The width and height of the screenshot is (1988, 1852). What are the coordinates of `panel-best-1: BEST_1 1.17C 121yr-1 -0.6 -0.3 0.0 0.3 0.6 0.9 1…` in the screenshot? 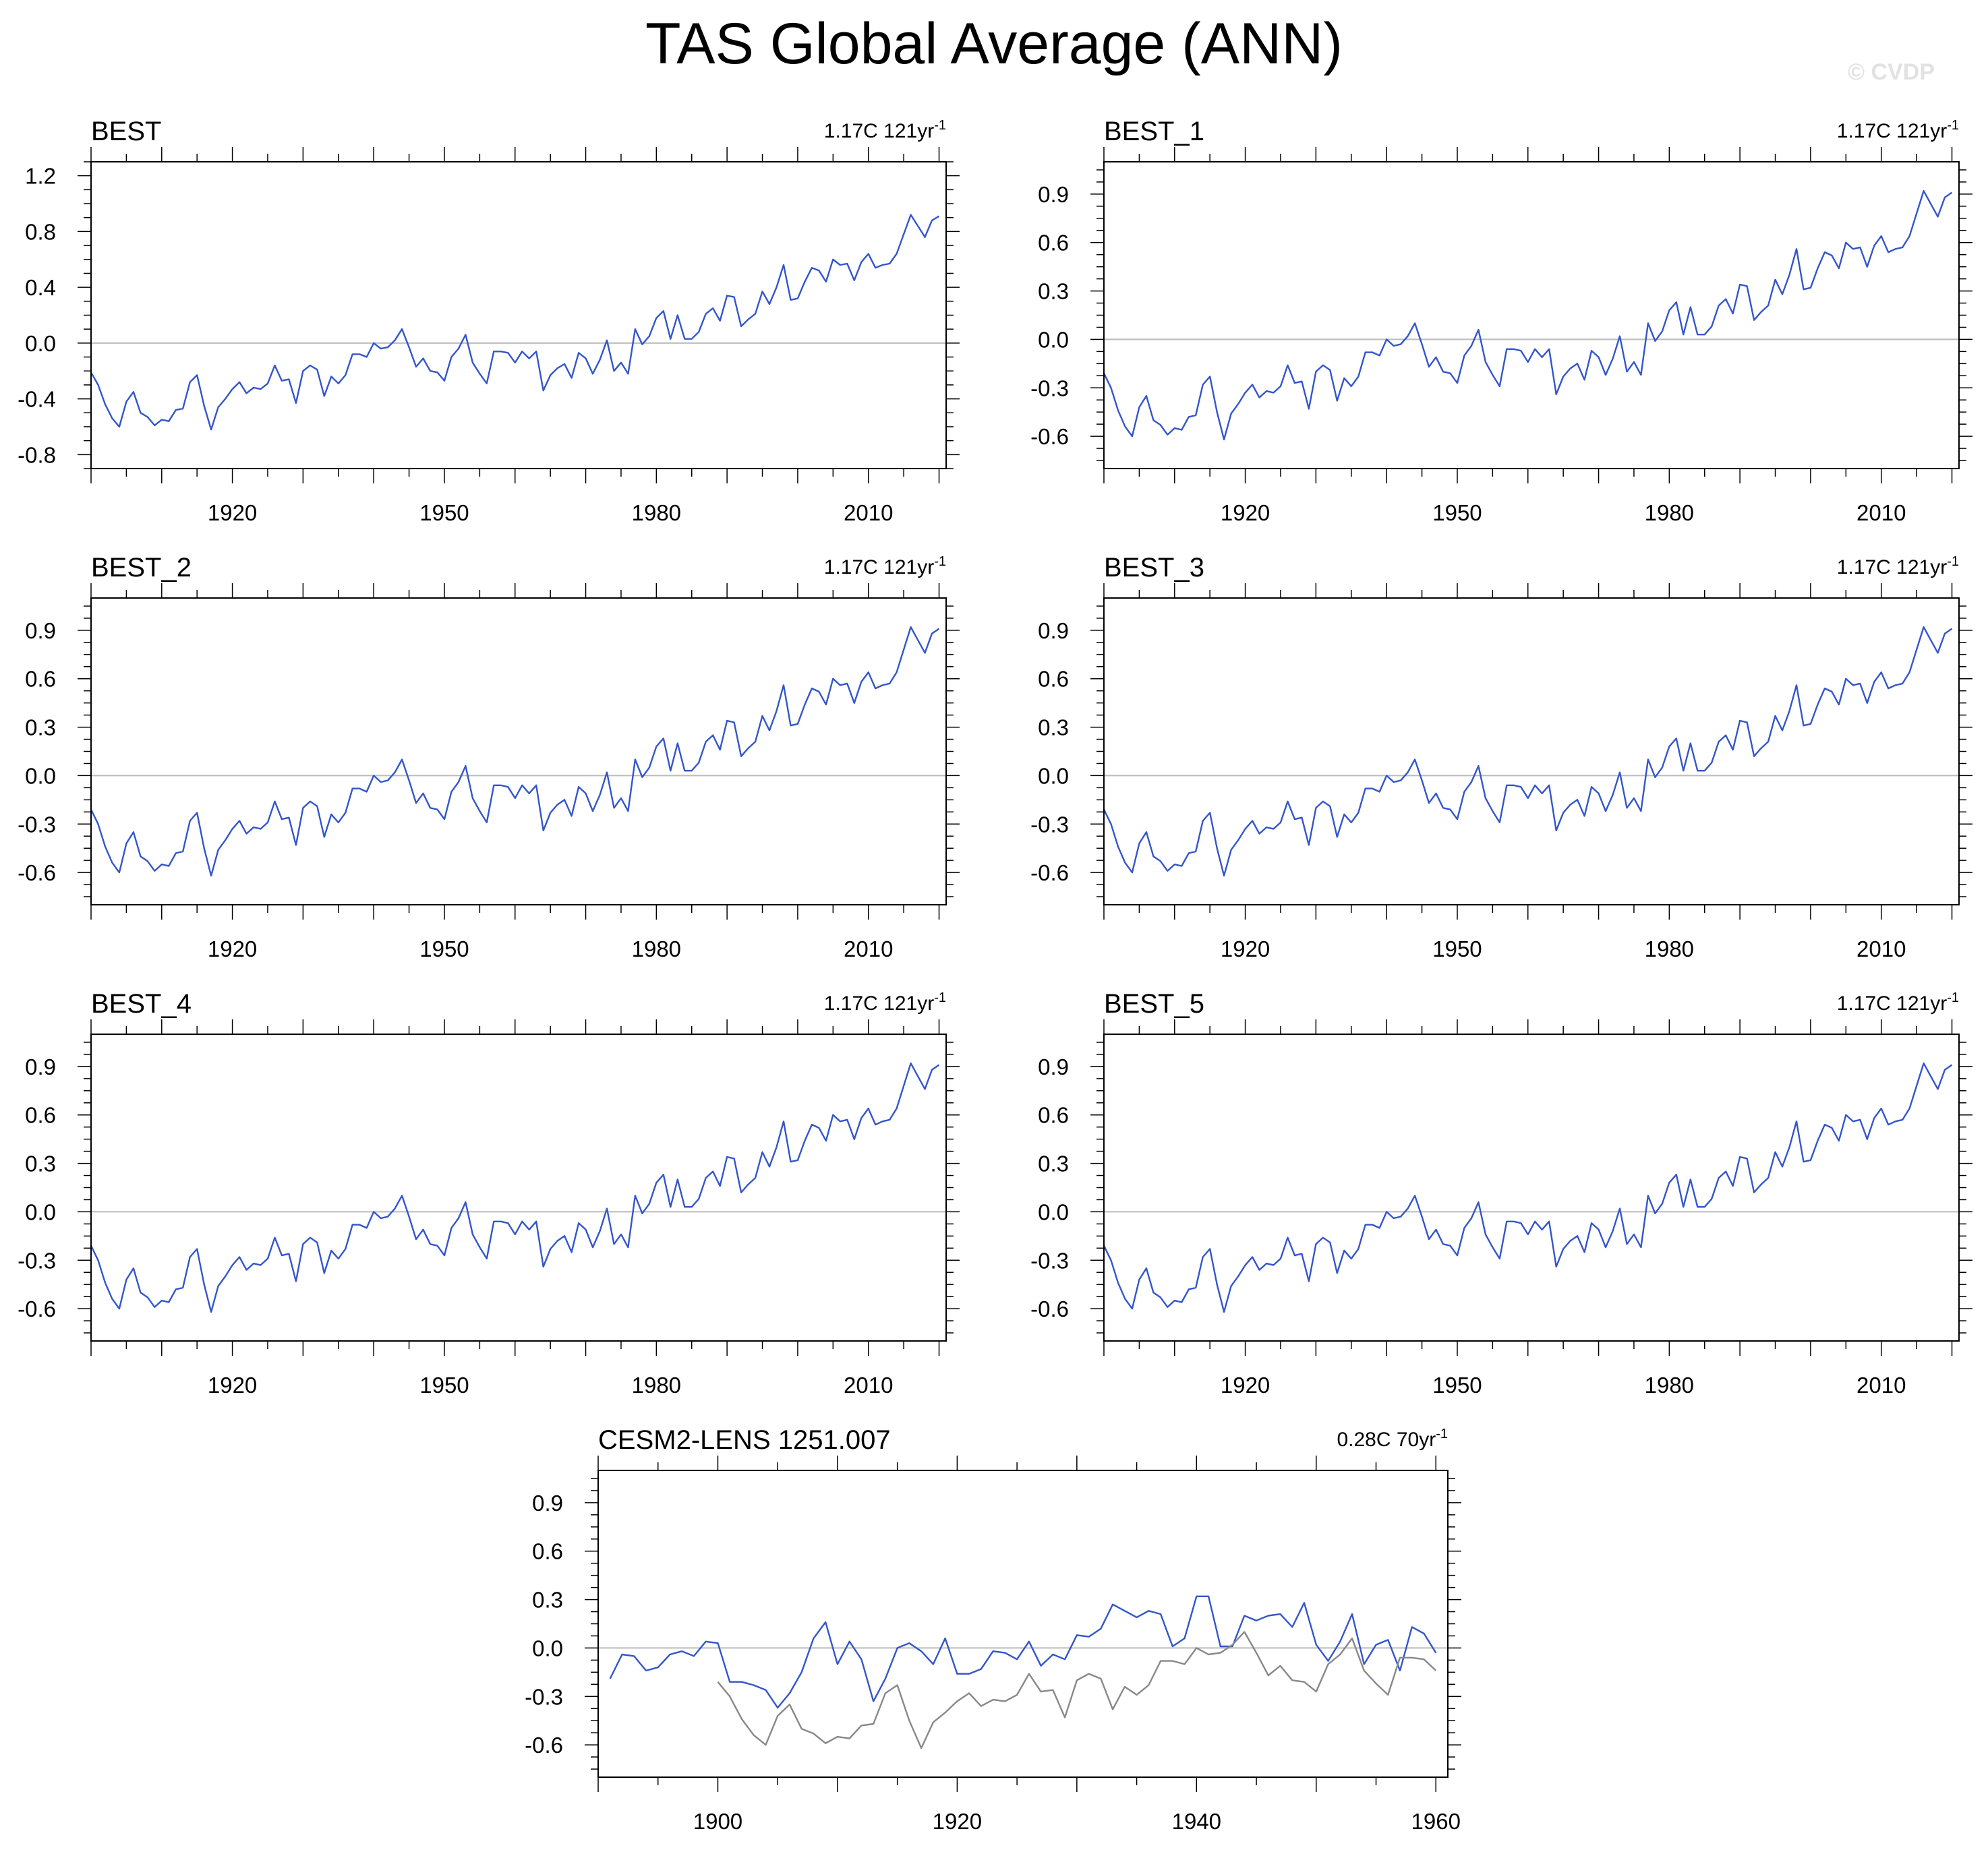 It's located at (1501, 321).